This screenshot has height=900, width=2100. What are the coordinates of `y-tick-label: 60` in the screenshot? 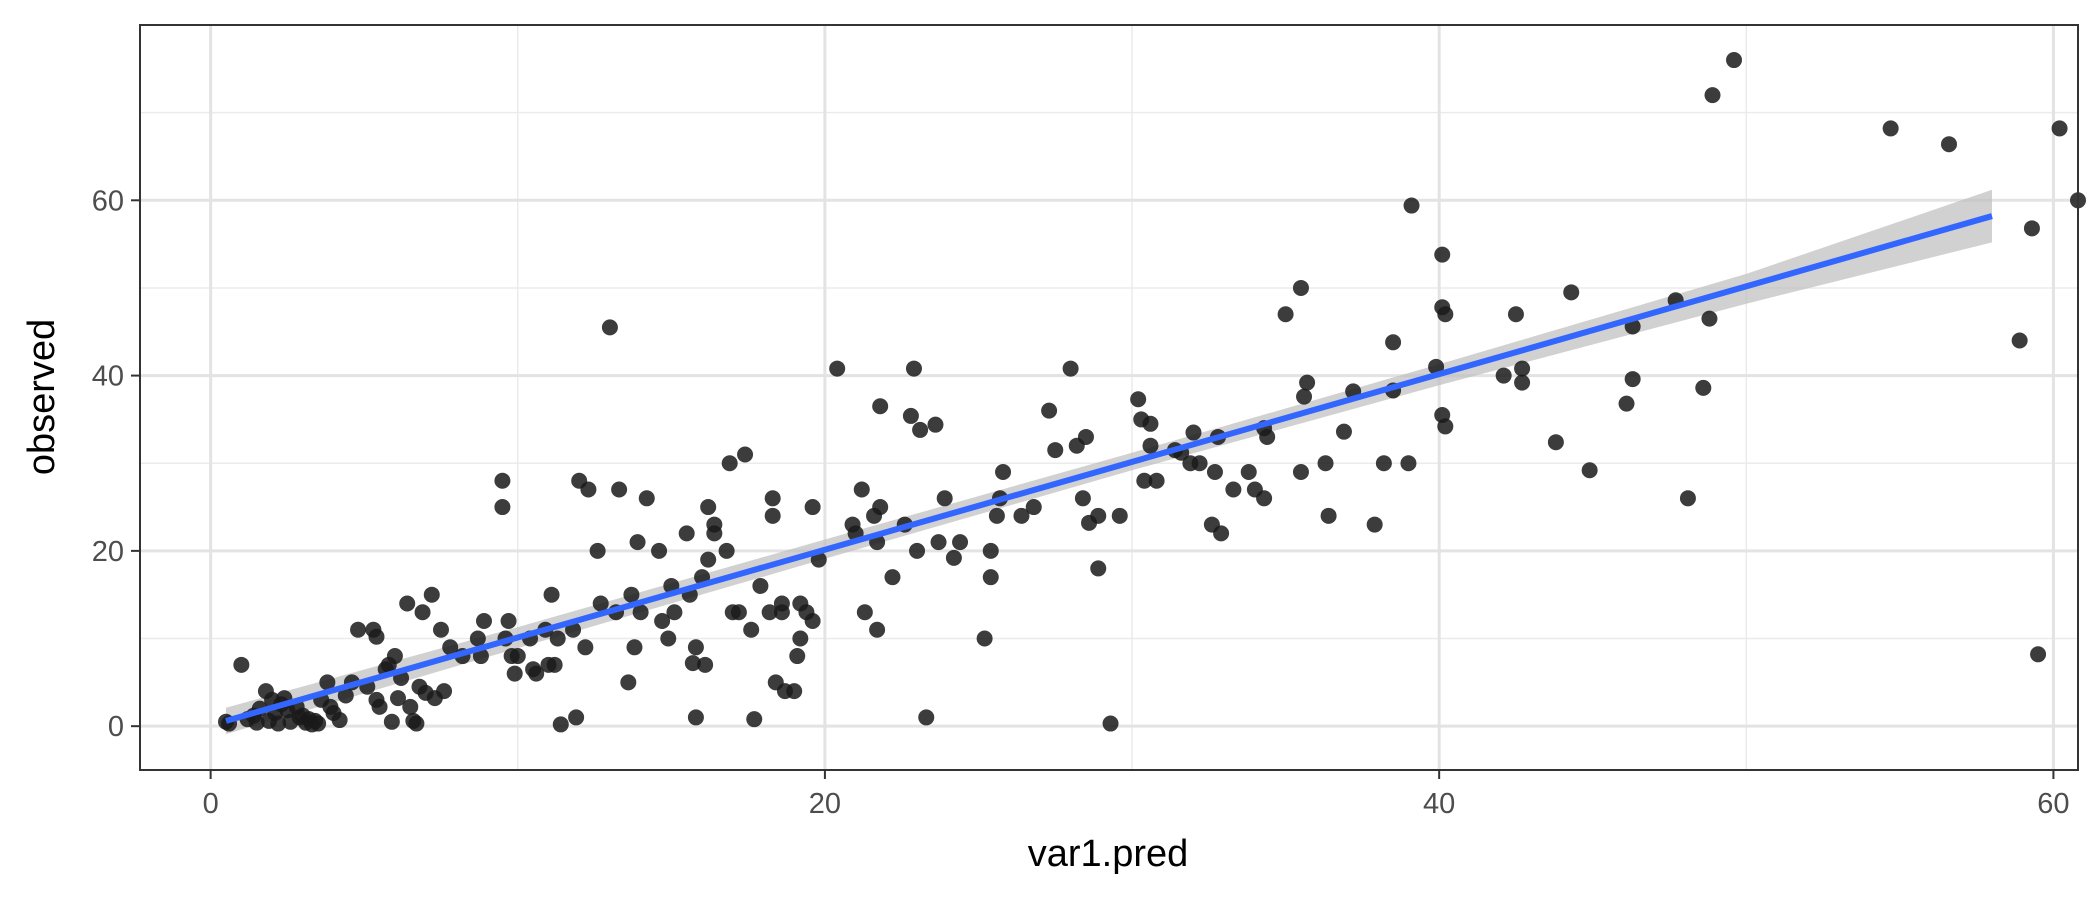 It's located at (108, 201).